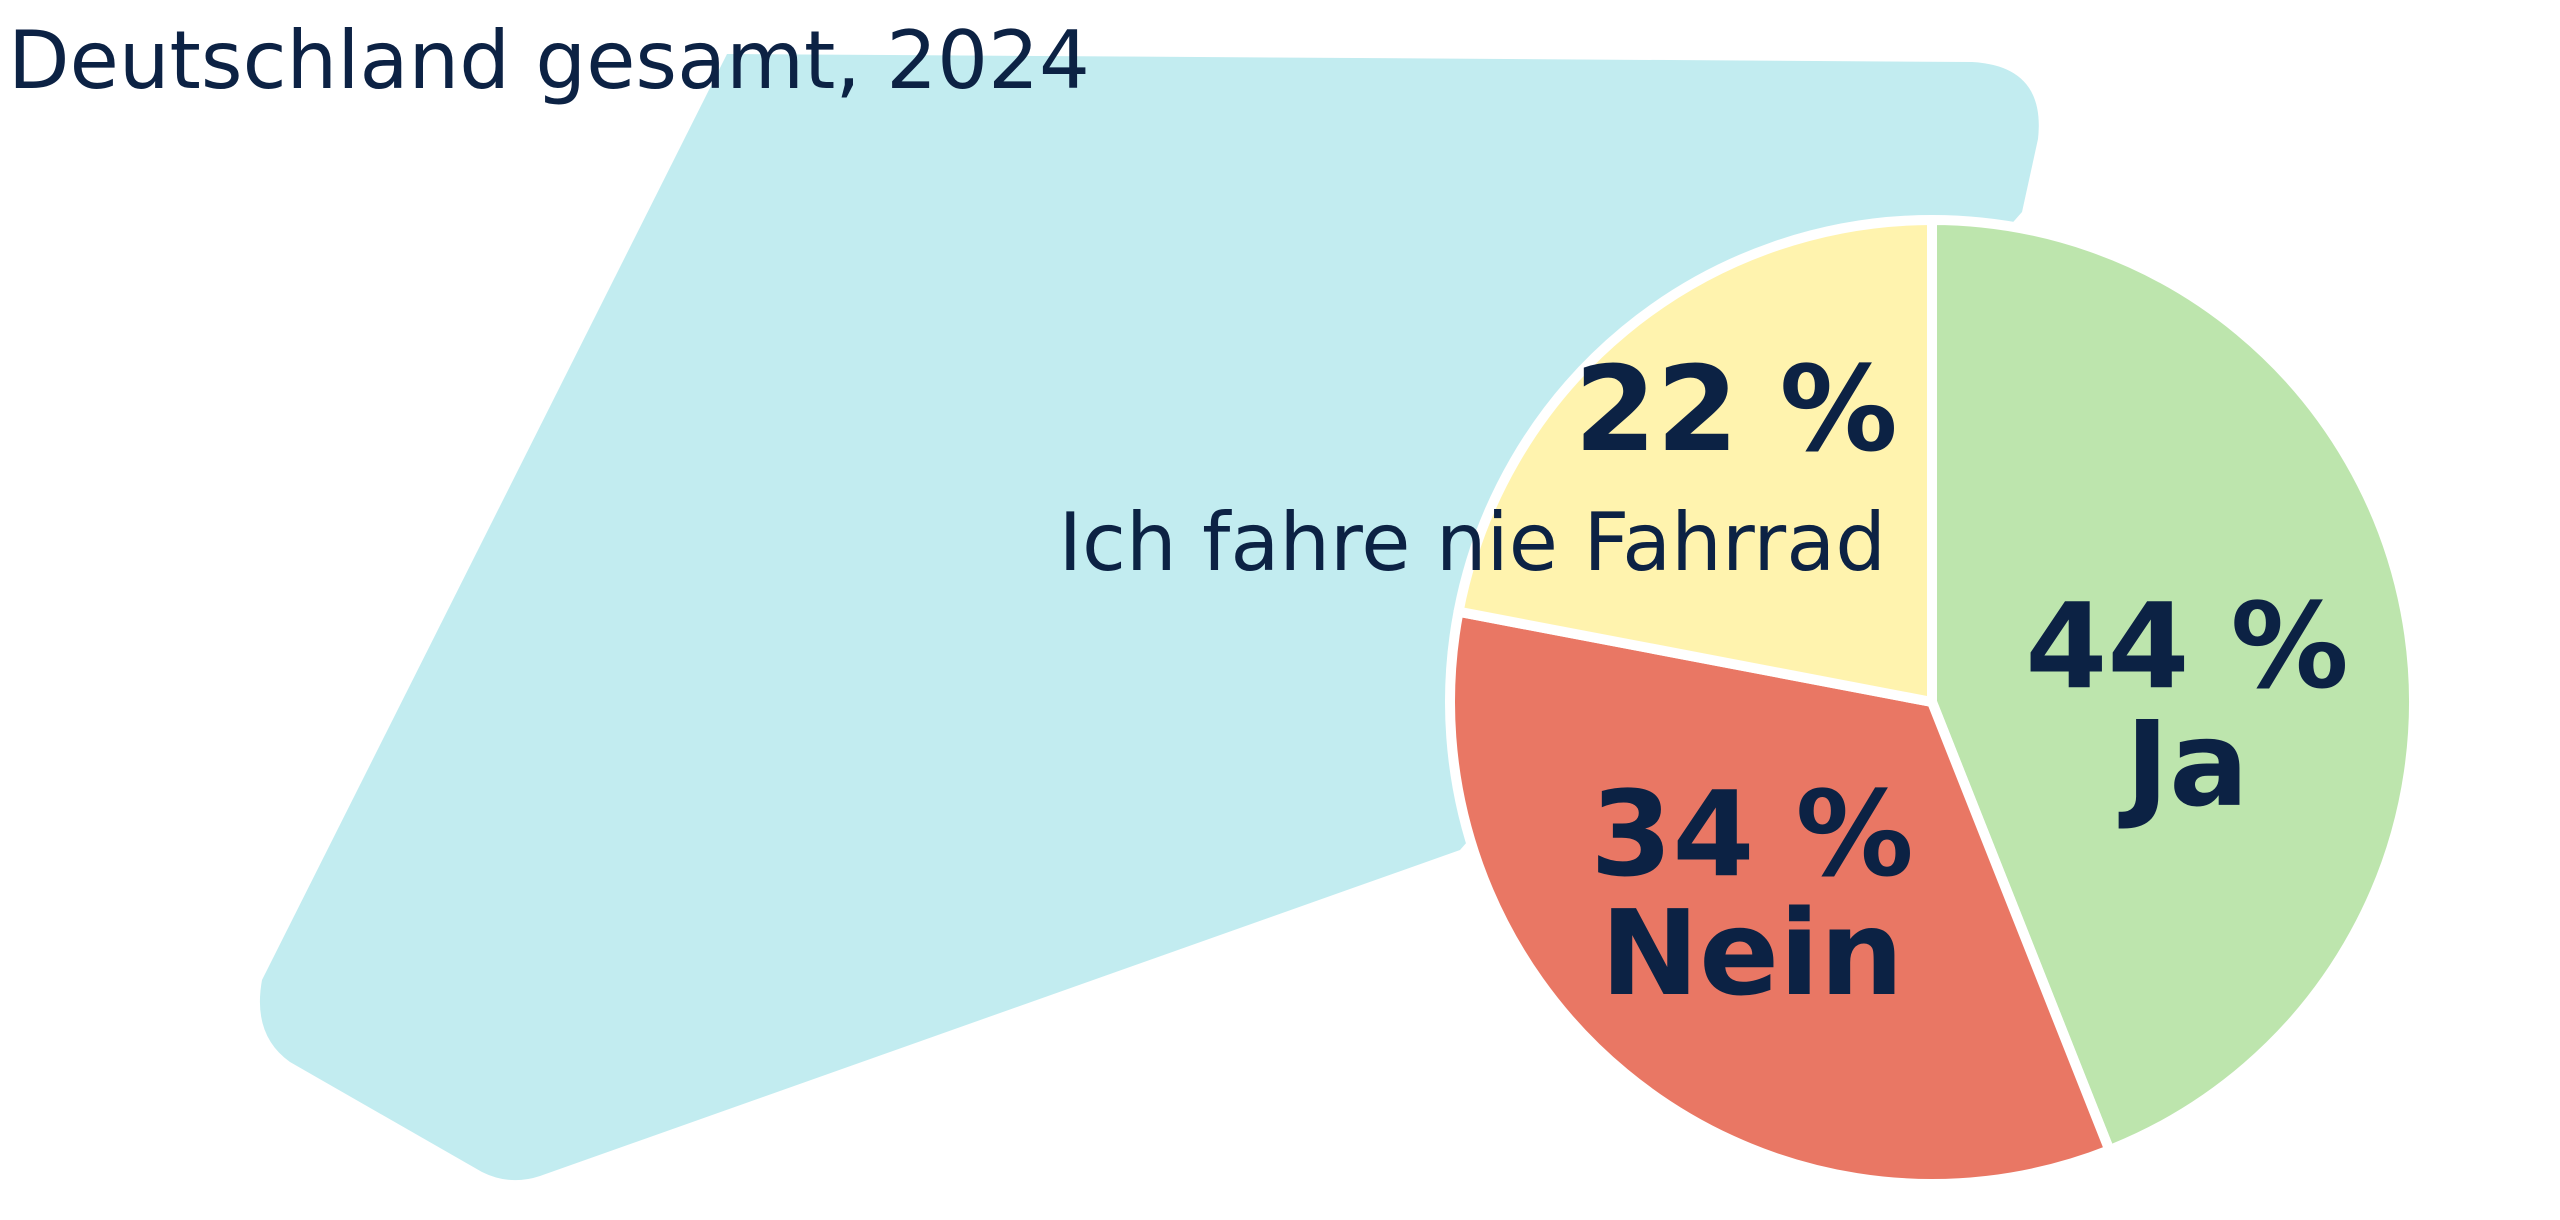 Image resolution: width=2560 pixels, height=1220 pixels. Describe the element at coordinates (1736, 409) in the screenshot. I see `value-label: 22 %` at that location.